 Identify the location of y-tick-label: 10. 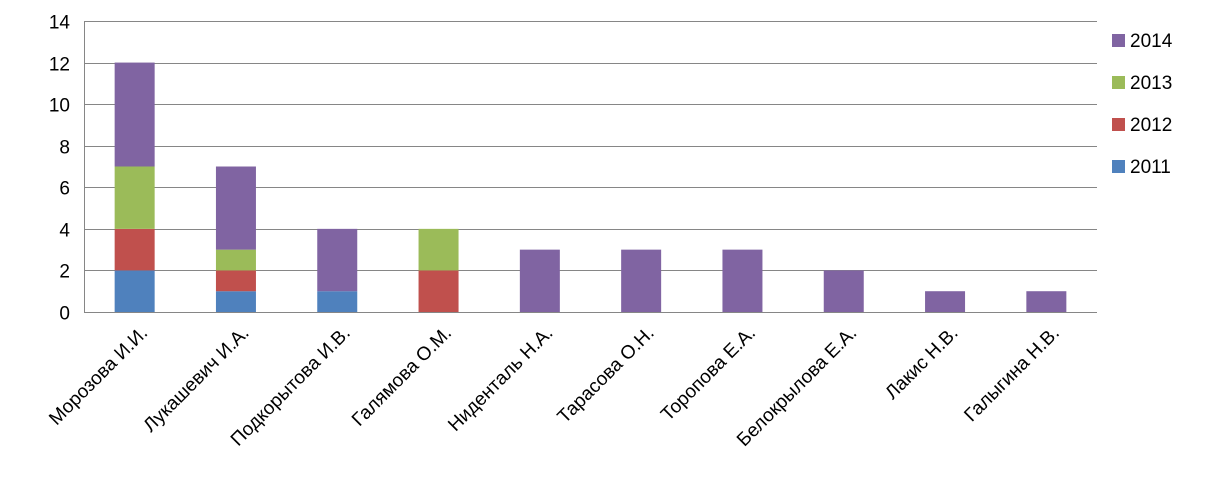
(59, 106).